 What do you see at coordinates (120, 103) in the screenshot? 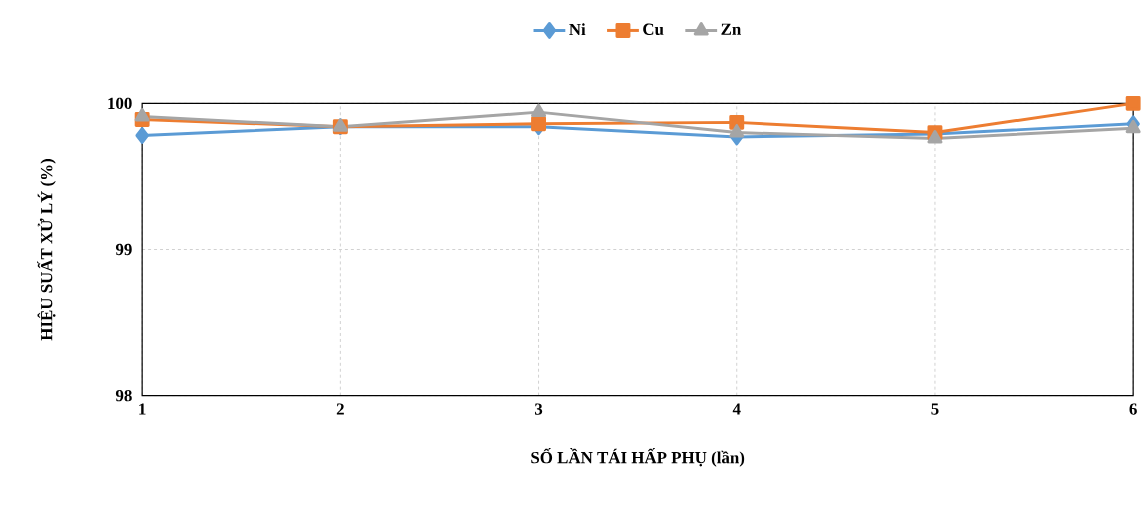
I see `y-tick-label: 100` at bounding box center [120, 103].